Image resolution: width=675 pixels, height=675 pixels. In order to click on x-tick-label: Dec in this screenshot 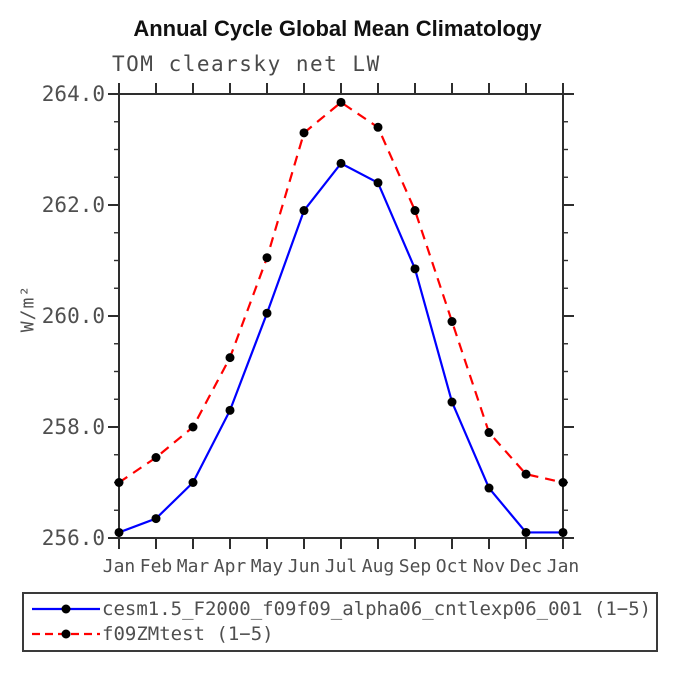, I will do `click(526, 566)`.